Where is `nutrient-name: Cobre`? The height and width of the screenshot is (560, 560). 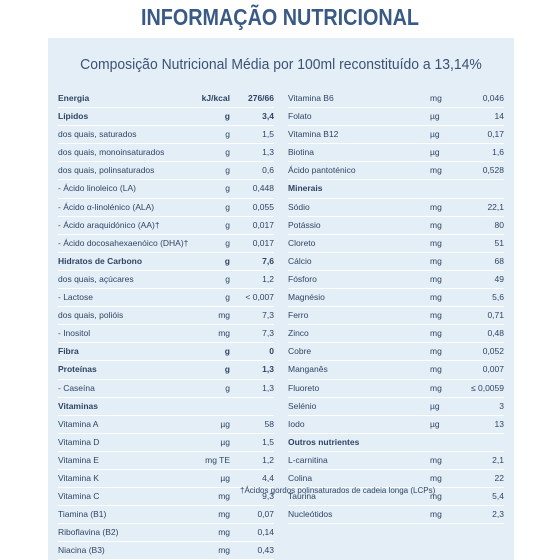 nutrient-name: Cobre is located at coordinates (359, 351).